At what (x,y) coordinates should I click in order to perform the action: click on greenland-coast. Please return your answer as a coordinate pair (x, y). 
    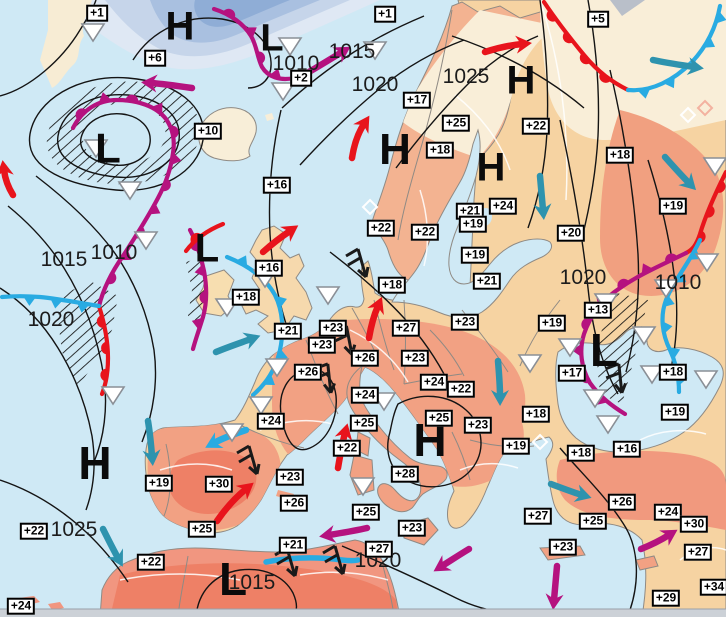
    Looking at the image, I should click on (66, 44).